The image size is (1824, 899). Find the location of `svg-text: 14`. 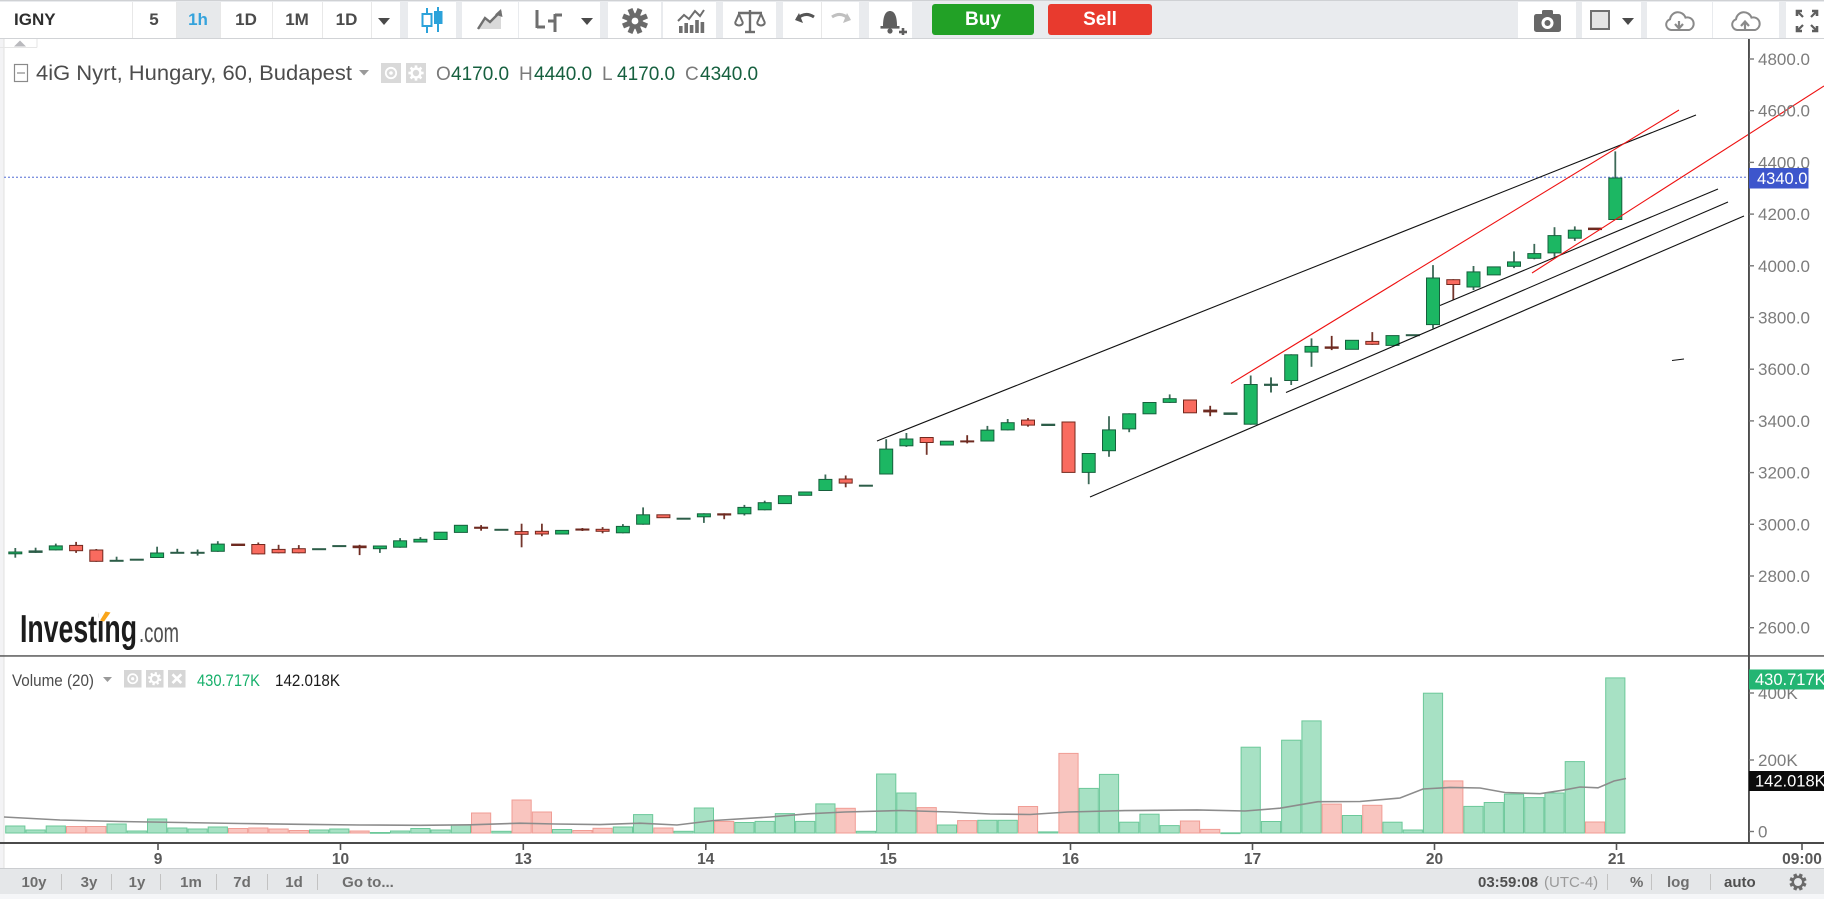

svg-text: 14 is located at coordinates (706, 859).